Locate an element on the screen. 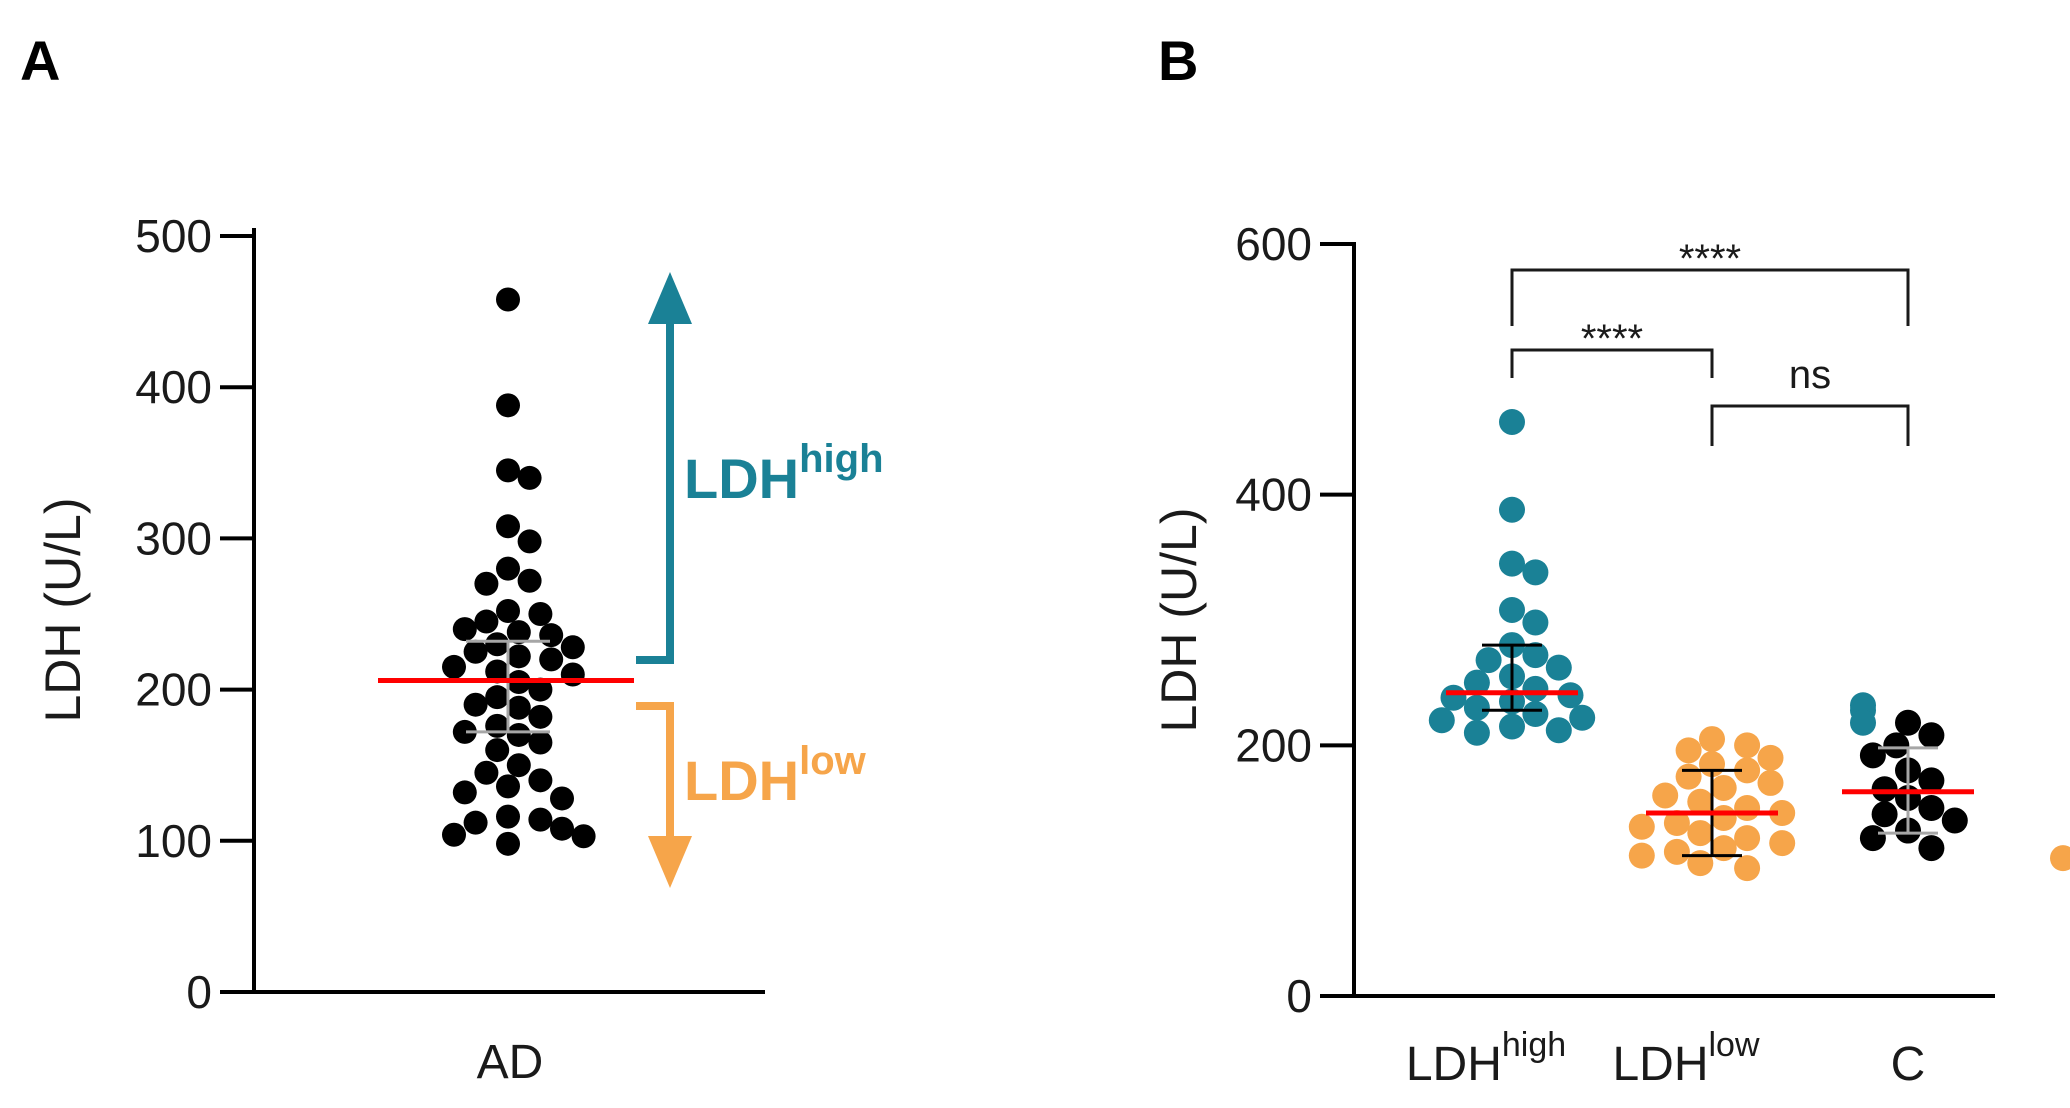 The width and height of the screenshot is (2070, 1108). panel-b-category-label: LDHlow is located at coordinates (1685, 1058).